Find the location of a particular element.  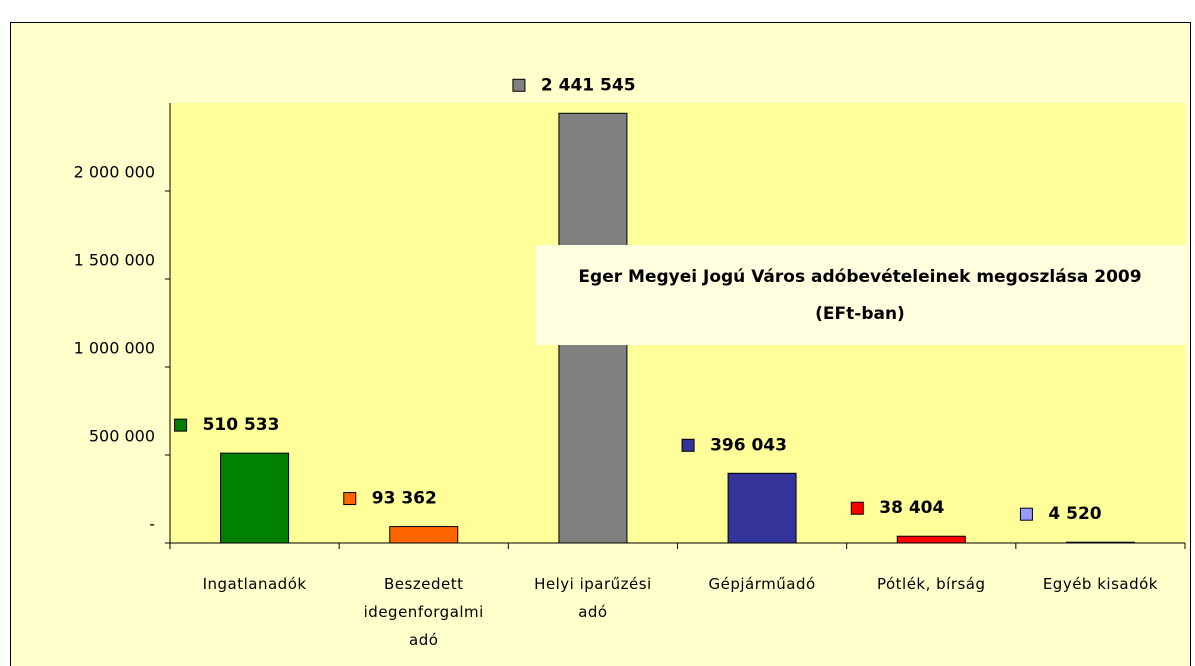

data-label: 4 520 is located at coordinates (1074, 514).